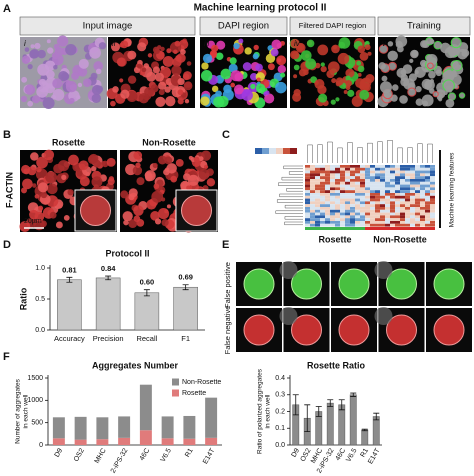 This screenshot has height=476, width=474. Describe the element at coordinates (169, 142) in the screenshot. I see `column-label: Non-Rosette` at that location.